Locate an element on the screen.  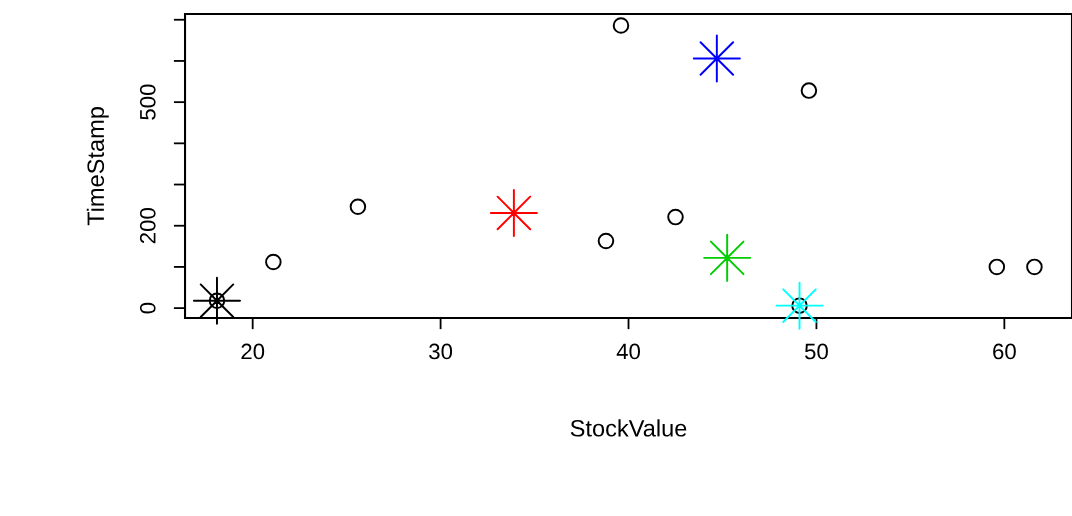
y-tick-label: 0 is located at coordinates (147, 308).